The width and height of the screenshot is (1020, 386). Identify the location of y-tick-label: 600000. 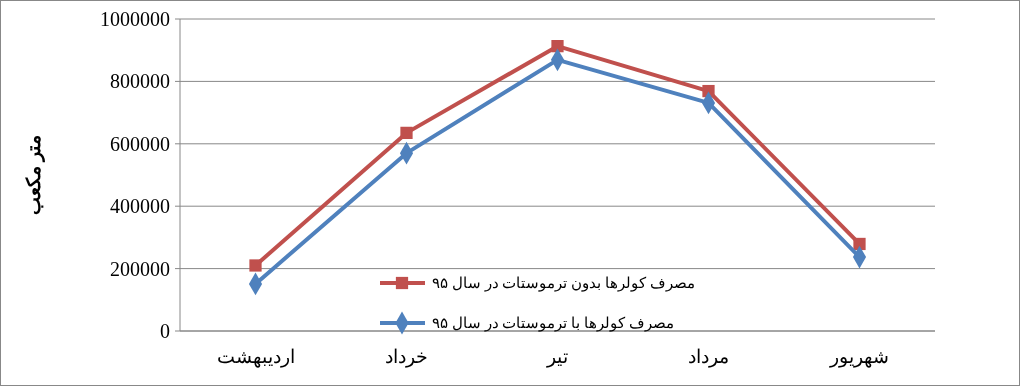
(140, 143).